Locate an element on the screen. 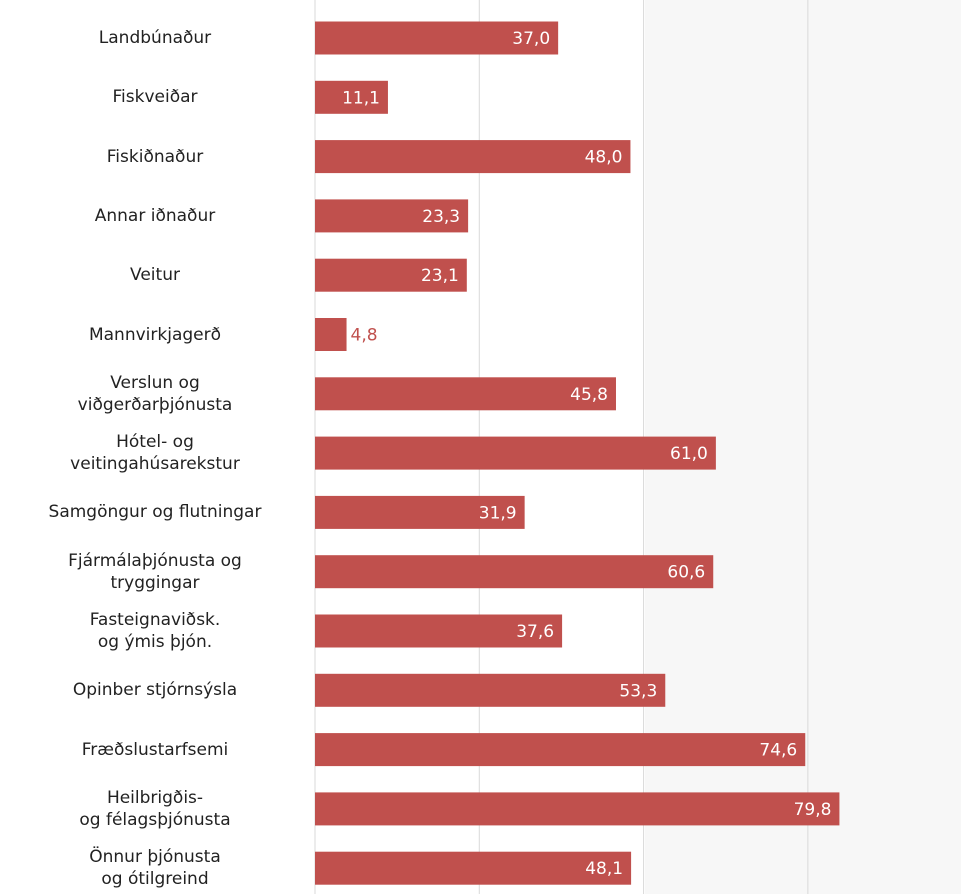  category-label: Fræðslustarfsemi is located at coordinates (155, 749).